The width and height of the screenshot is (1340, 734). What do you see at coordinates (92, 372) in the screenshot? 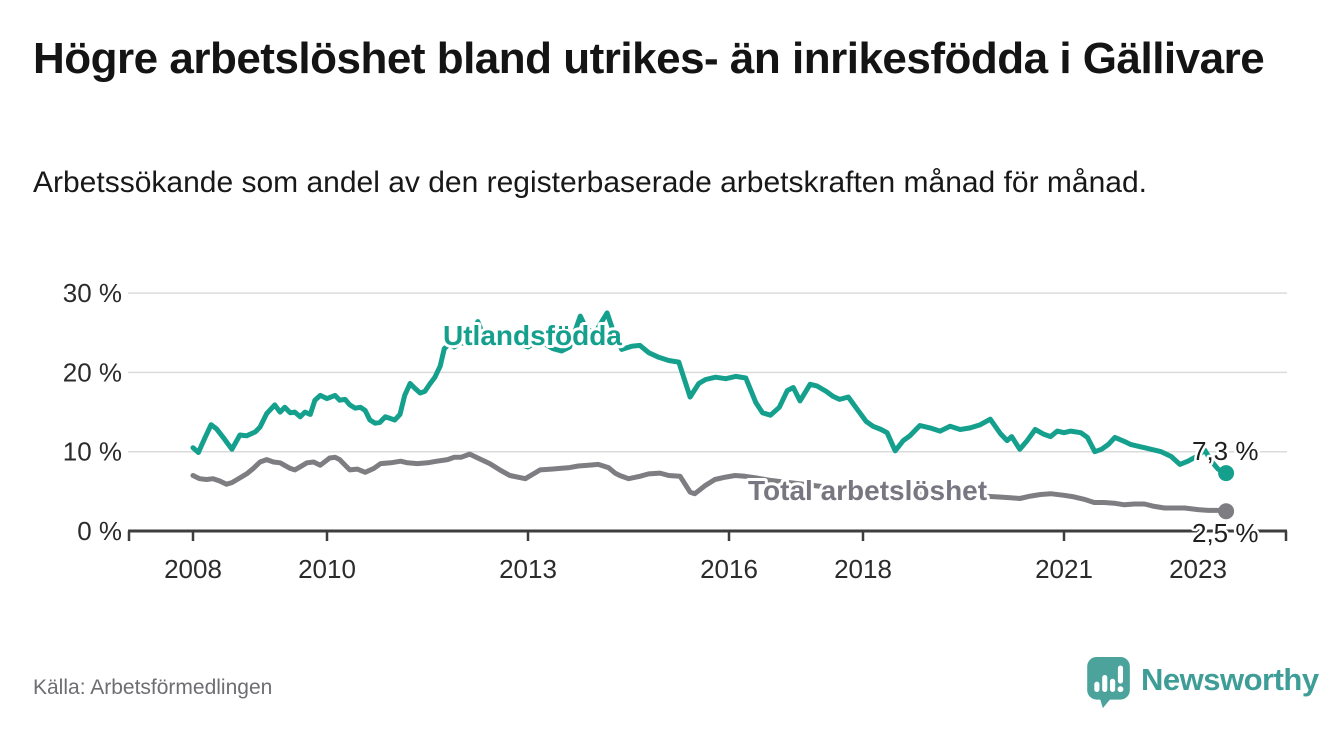
I see `y-axis-tick-label: 20 %` at bounding box center [92, 372].